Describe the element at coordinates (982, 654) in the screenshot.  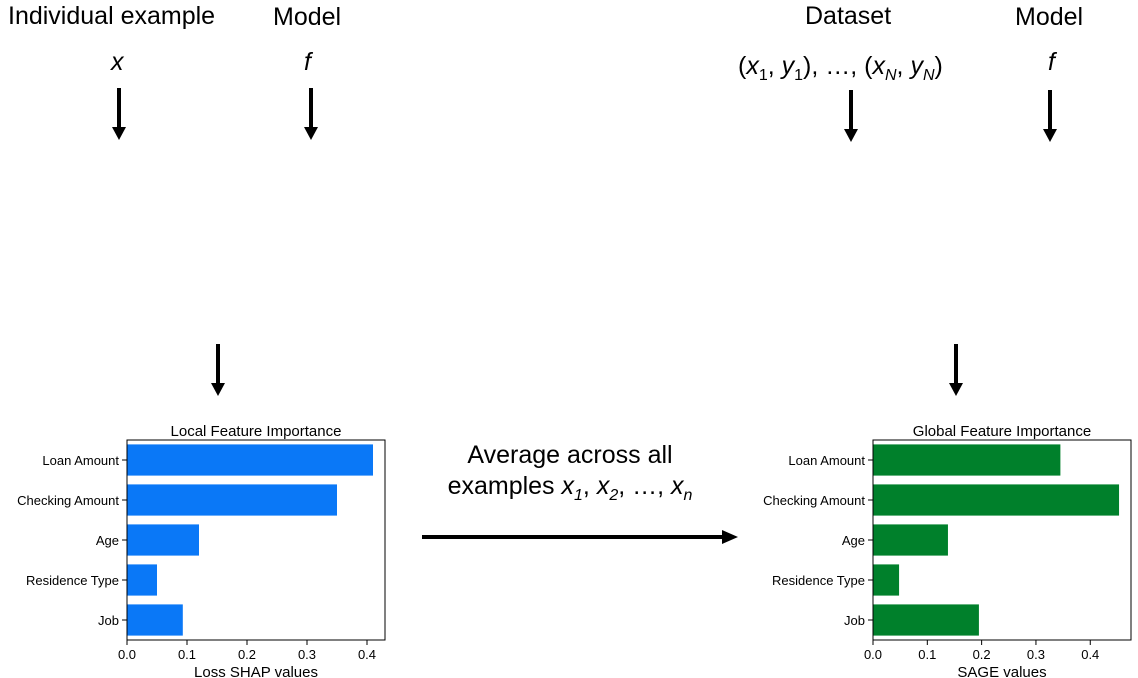
I see `global-xtick-label: 0.2` at that location.